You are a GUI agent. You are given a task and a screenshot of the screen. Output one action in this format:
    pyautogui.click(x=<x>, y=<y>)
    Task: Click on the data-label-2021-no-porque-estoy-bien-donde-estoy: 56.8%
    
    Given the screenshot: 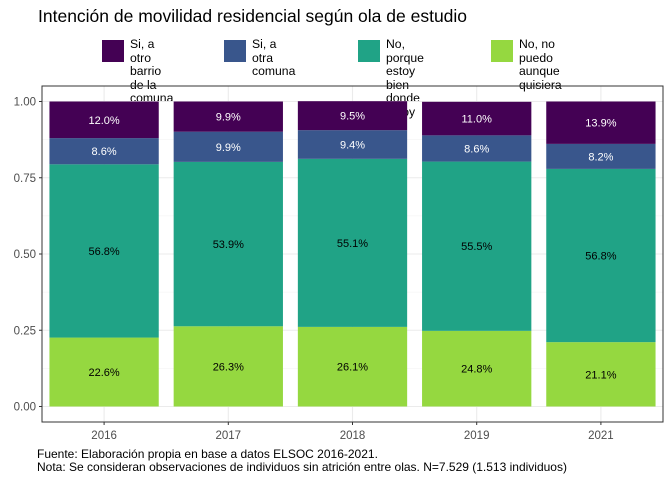 What is the action you would take?
    pyautogui.click(x=600, y=257)
    